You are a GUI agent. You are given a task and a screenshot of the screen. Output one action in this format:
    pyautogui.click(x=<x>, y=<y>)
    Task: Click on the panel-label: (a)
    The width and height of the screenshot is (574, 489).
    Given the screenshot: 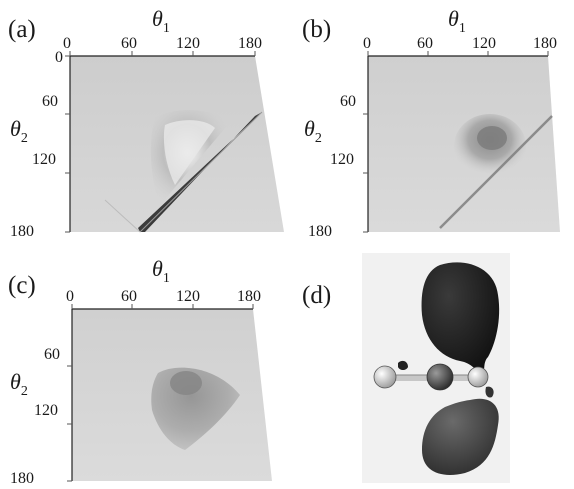 What is the action you would take?
    pyautogui.click(x=22, y=29)
    